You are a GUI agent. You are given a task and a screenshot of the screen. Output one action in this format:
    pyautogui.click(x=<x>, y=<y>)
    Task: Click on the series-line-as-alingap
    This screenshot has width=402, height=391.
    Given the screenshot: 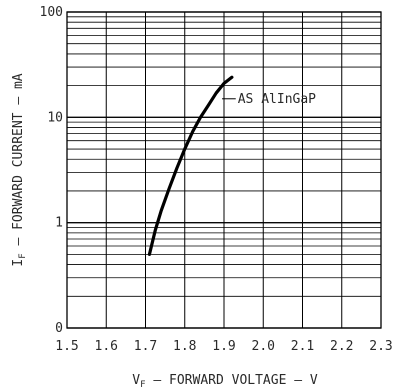 What is the action you would take?
    pyautogui.click(x=190, y=165)
    